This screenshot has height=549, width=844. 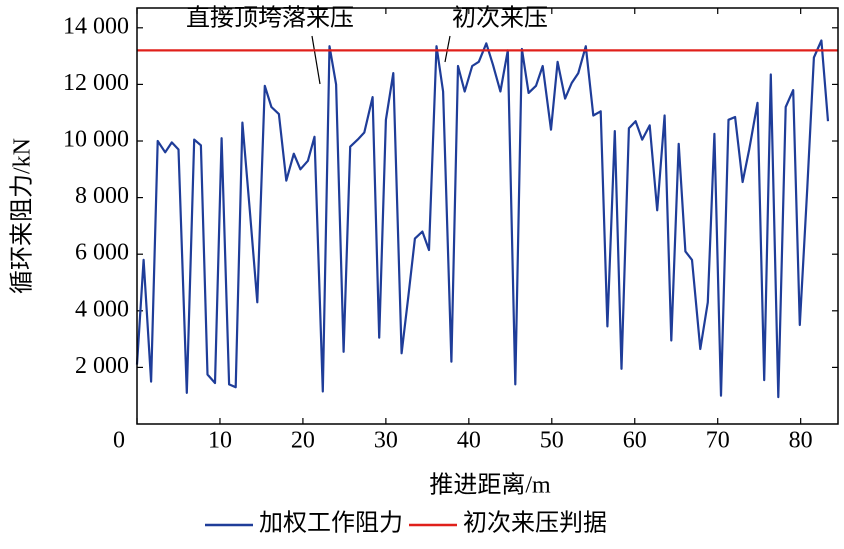 I want to click on y-tick-label: 10 000, so click(x=96, y=140).